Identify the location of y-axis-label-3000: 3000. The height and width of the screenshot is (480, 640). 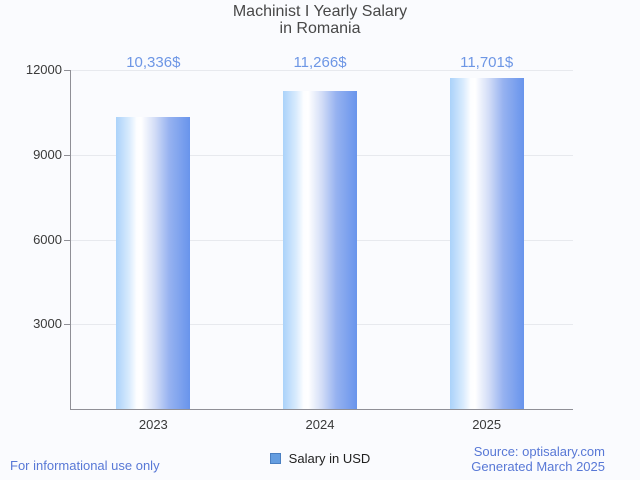
(47, 323).